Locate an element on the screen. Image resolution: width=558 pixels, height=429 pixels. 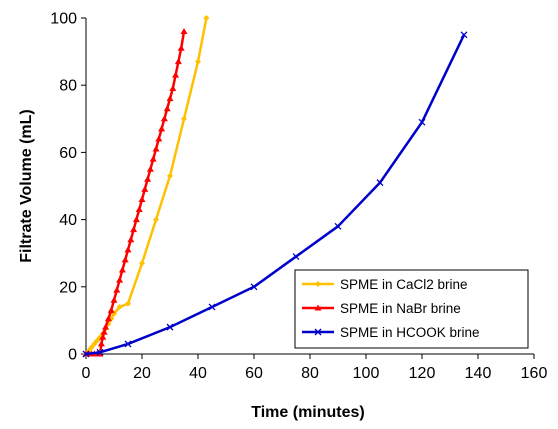
x-axis-title: Time (minutes) is located at coordinates (308, 412).